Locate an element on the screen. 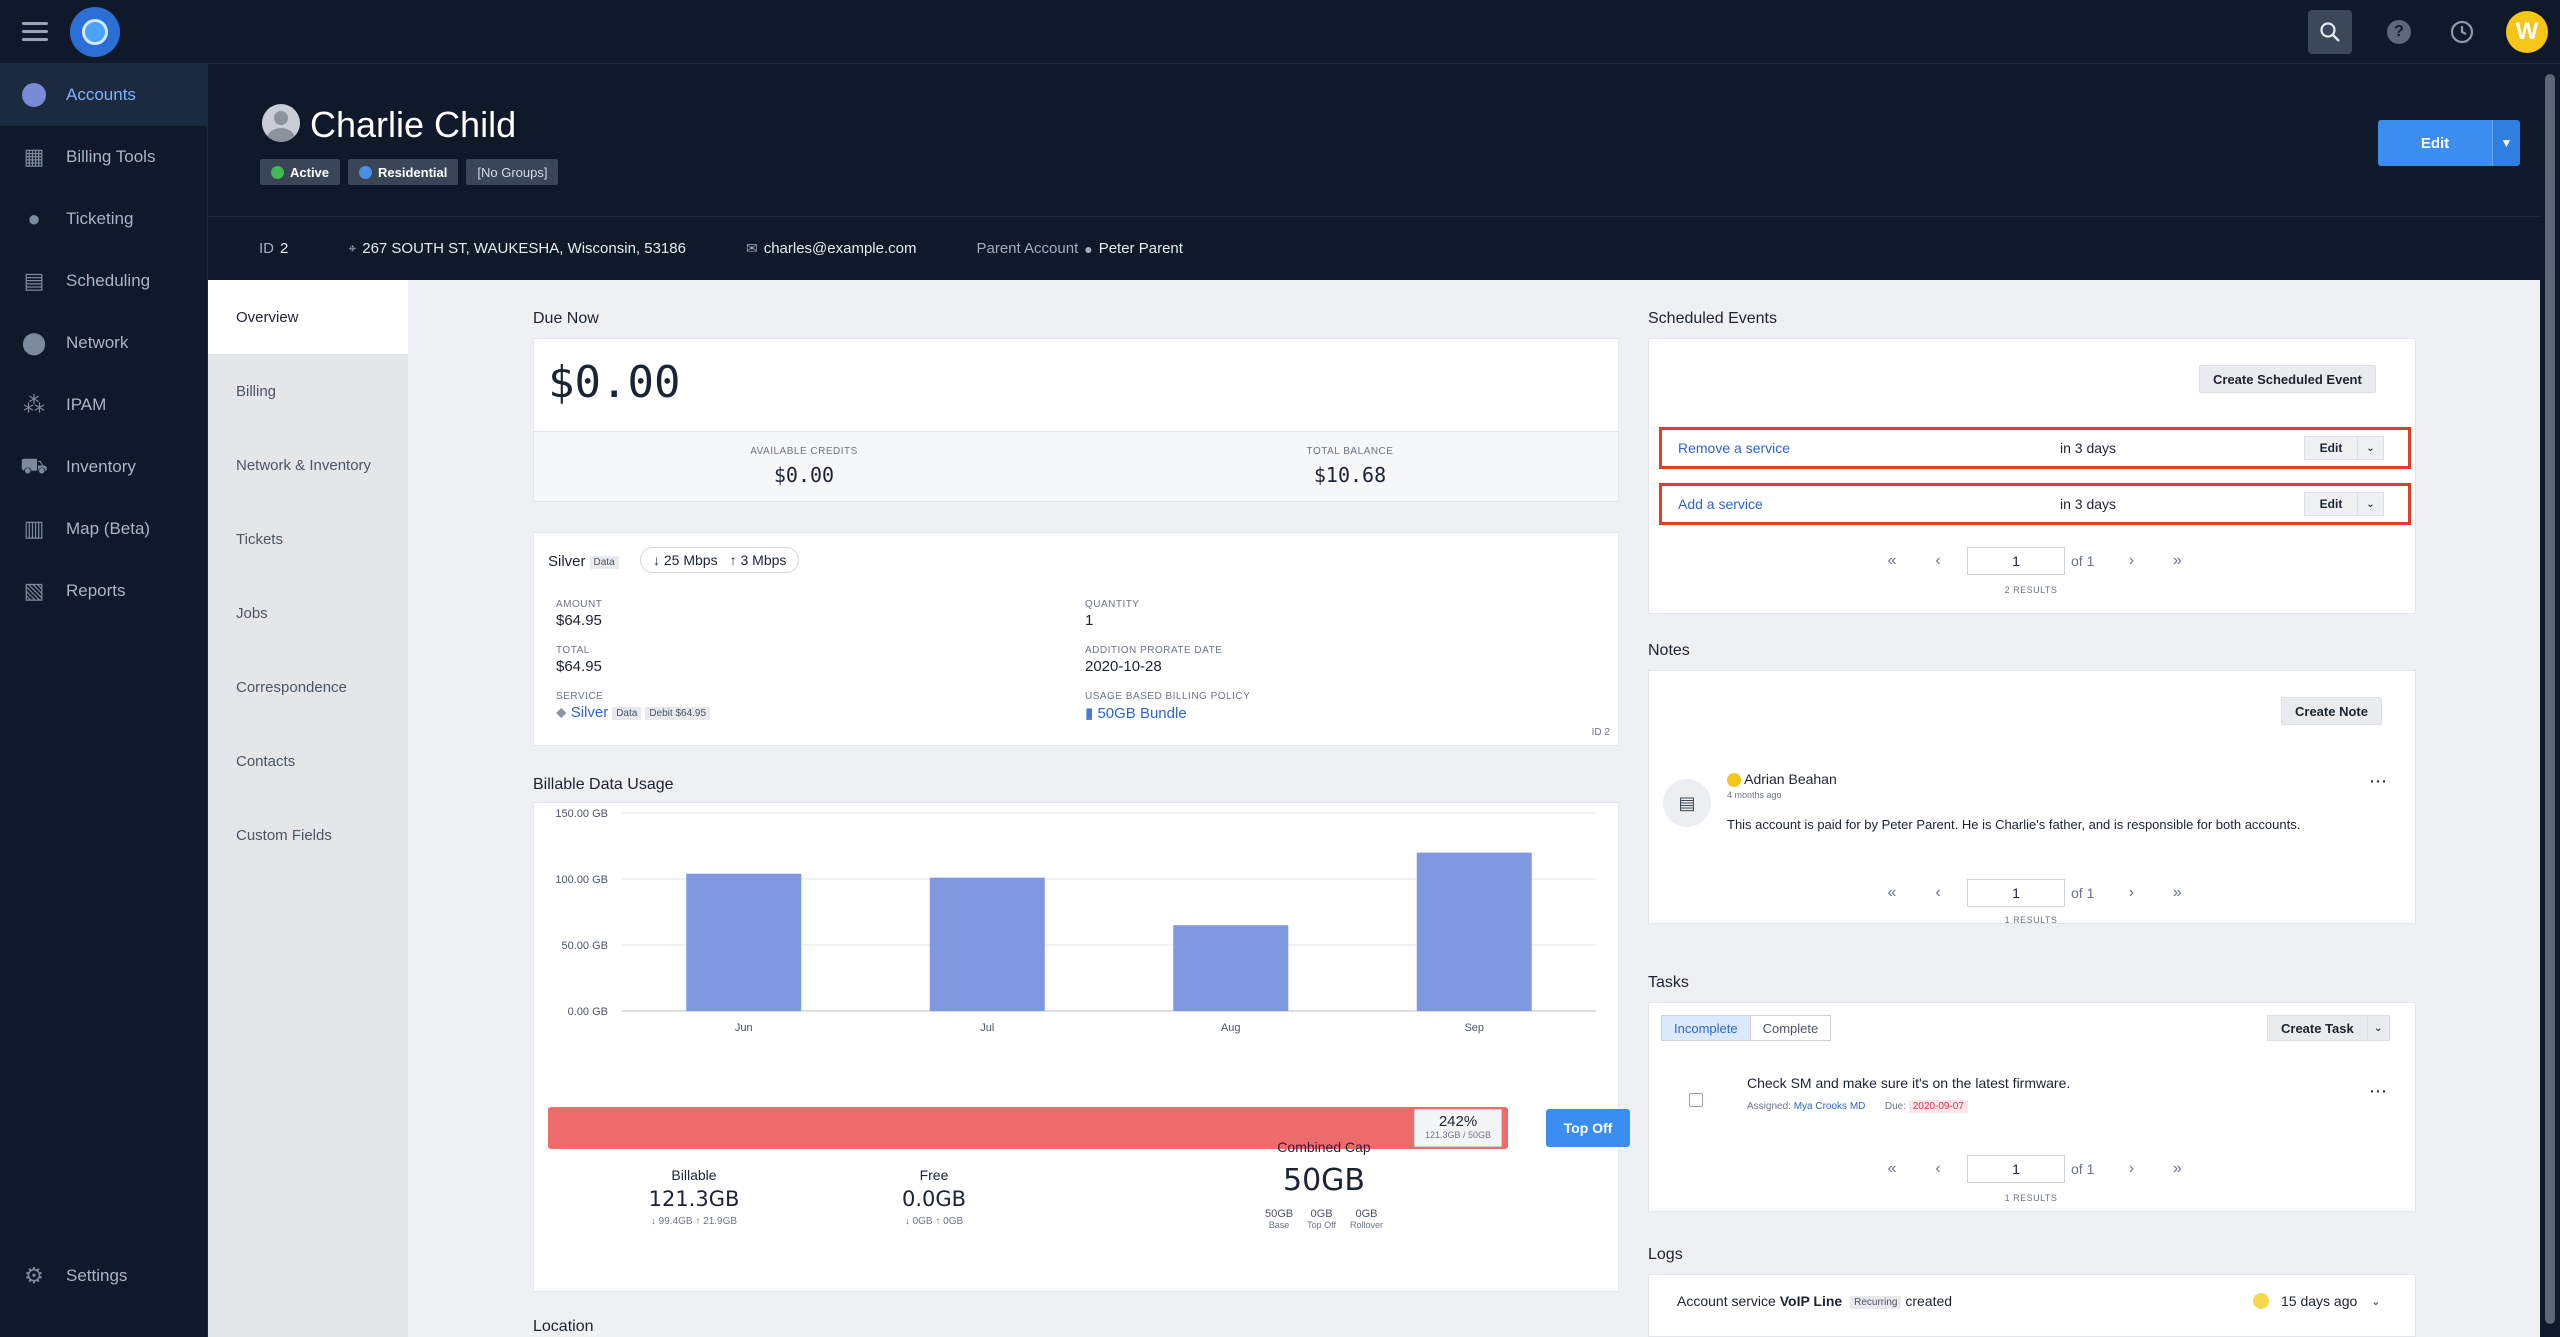 This screenshot has width=2560, height=1337. chevron-down-icon: ▼ is located at coordinates (2506, 143).